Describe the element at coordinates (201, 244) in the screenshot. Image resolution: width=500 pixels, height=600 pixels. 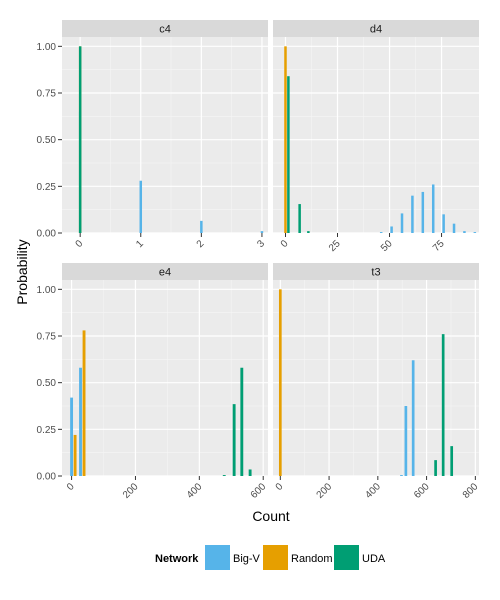
I see `x-tick-label: 2` at that location.